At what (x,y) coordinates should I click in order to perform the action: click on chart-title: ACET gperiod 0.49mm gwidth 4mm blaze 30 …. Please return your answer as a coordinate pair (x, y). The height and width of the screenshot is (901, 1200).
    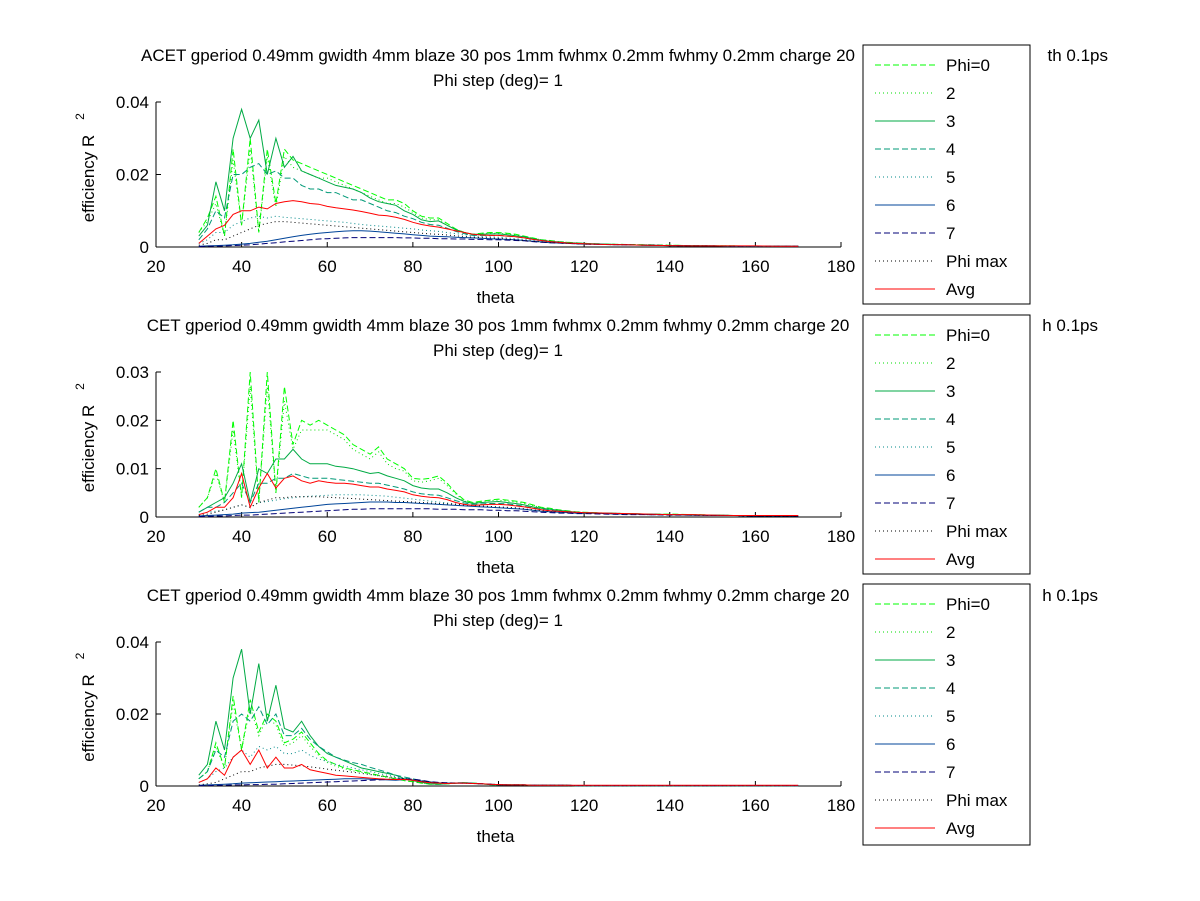
    Looking at the image, I should click on (498, 55).